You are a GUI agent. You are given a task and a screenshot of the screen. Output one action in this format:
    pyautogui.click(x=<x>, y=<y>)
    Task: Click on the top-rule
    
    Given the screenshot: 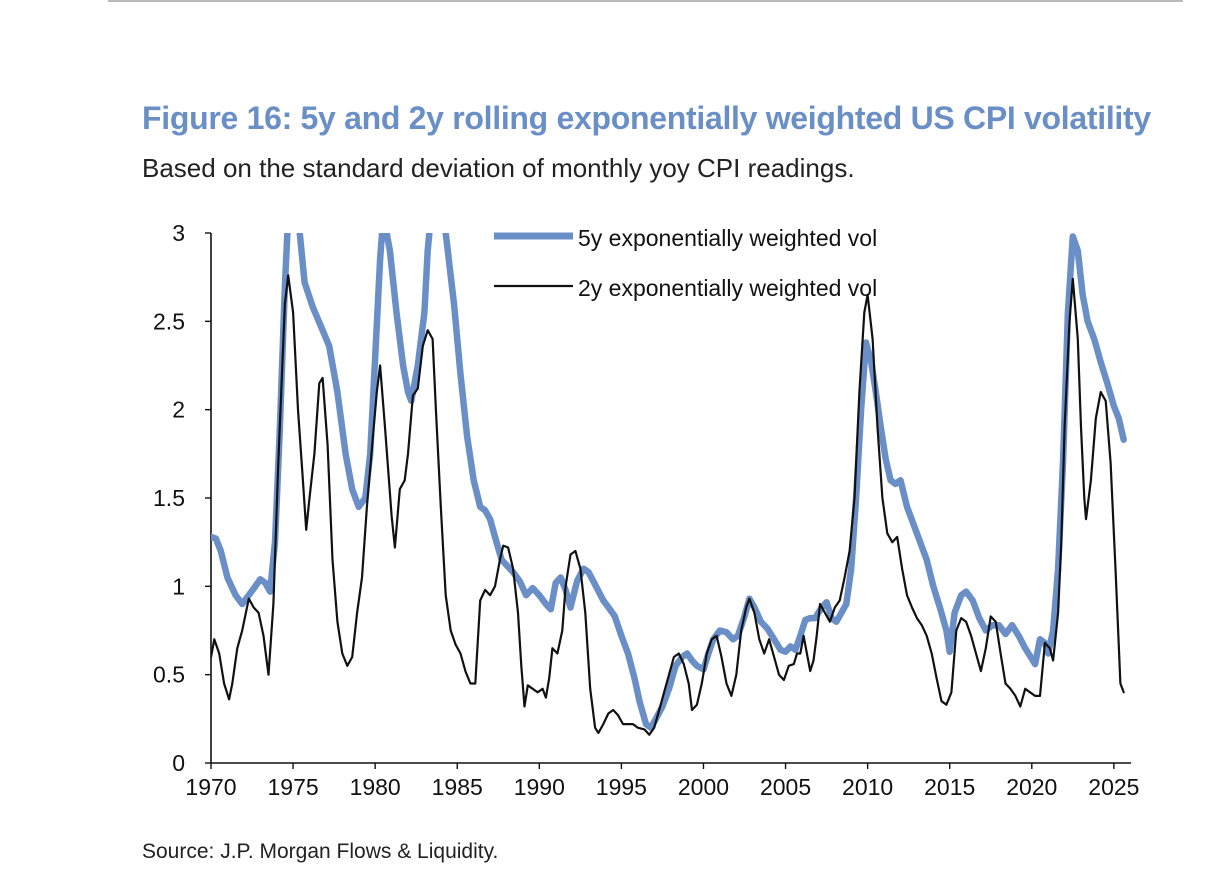 What is the action you would take?
    pyautogui.click(x=645, y=1)
    